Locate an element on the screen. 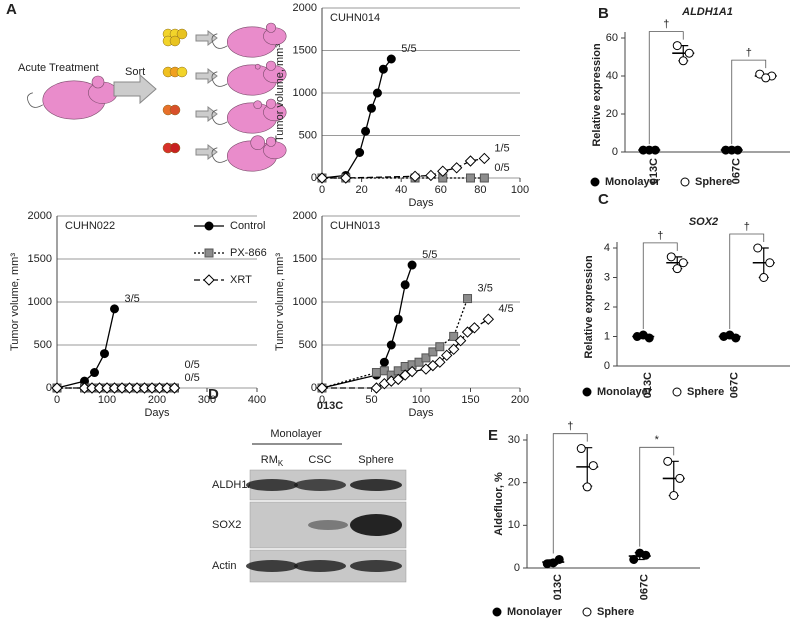 The width and height of the screenshot is (800, 624). y-tick-label: 20 is located at coordinates (612, 114).